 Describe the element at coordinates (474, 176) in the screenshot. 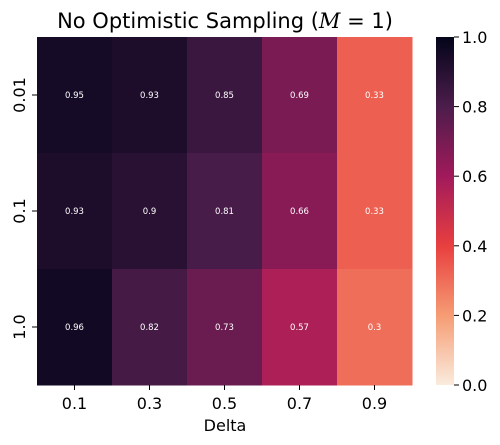

I see `colorbar-tick-label: 0.6` at that location.